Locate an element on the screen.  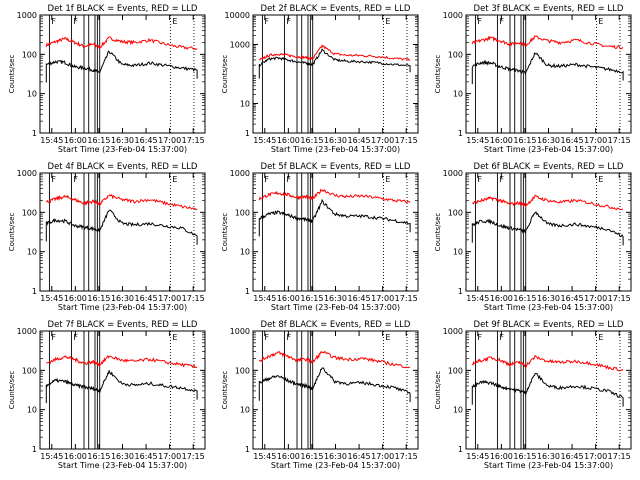
chart-title: Det 2f BLACK = Events, RED = LLD is located at coordinates (336, 9).